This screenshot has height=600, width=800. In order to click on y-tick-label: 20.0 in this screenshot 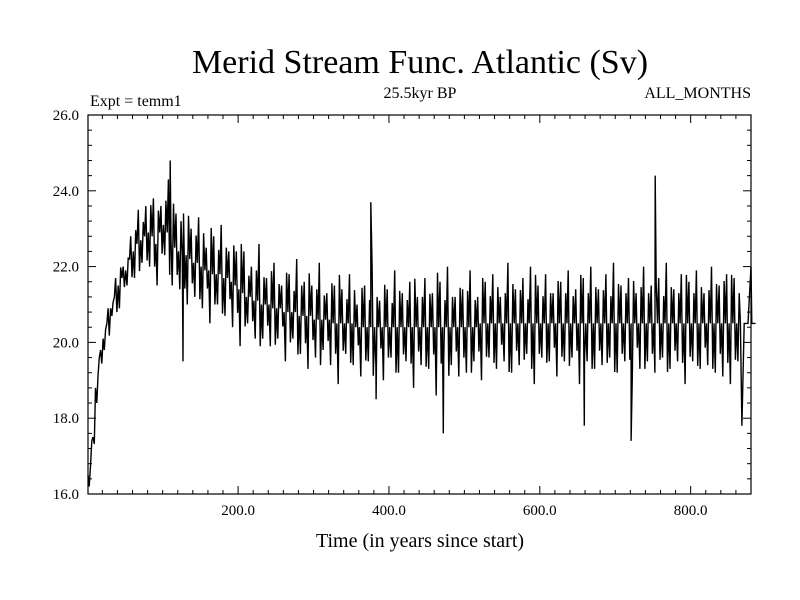, I will do `click(66, 343)`.